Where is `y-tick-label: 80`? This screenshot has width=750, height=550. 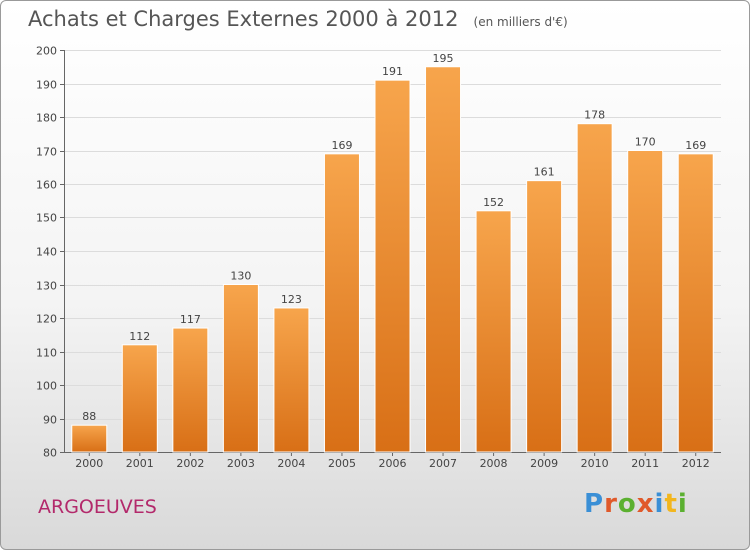
y-tick-label: 80 is located at coordinates (50, 453).